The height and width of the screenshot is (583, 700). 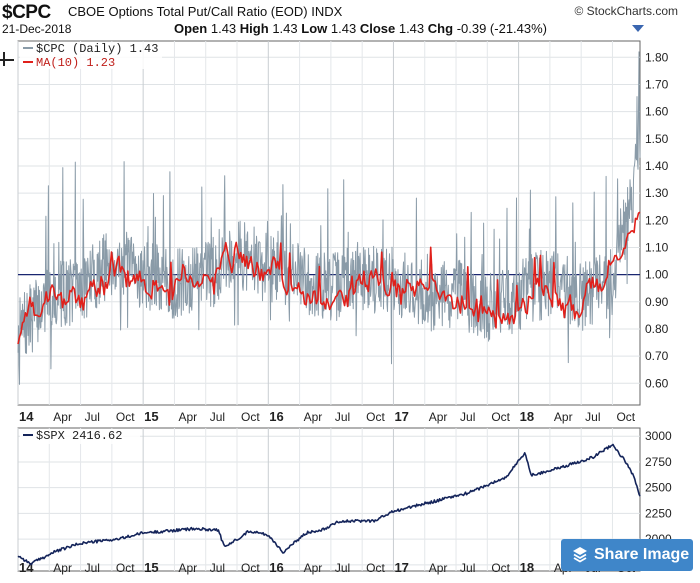 What do you see at coordinates (26, 416) in the screenshot?
I see `x-tick-label: 14` at bounding box center [26, 416].